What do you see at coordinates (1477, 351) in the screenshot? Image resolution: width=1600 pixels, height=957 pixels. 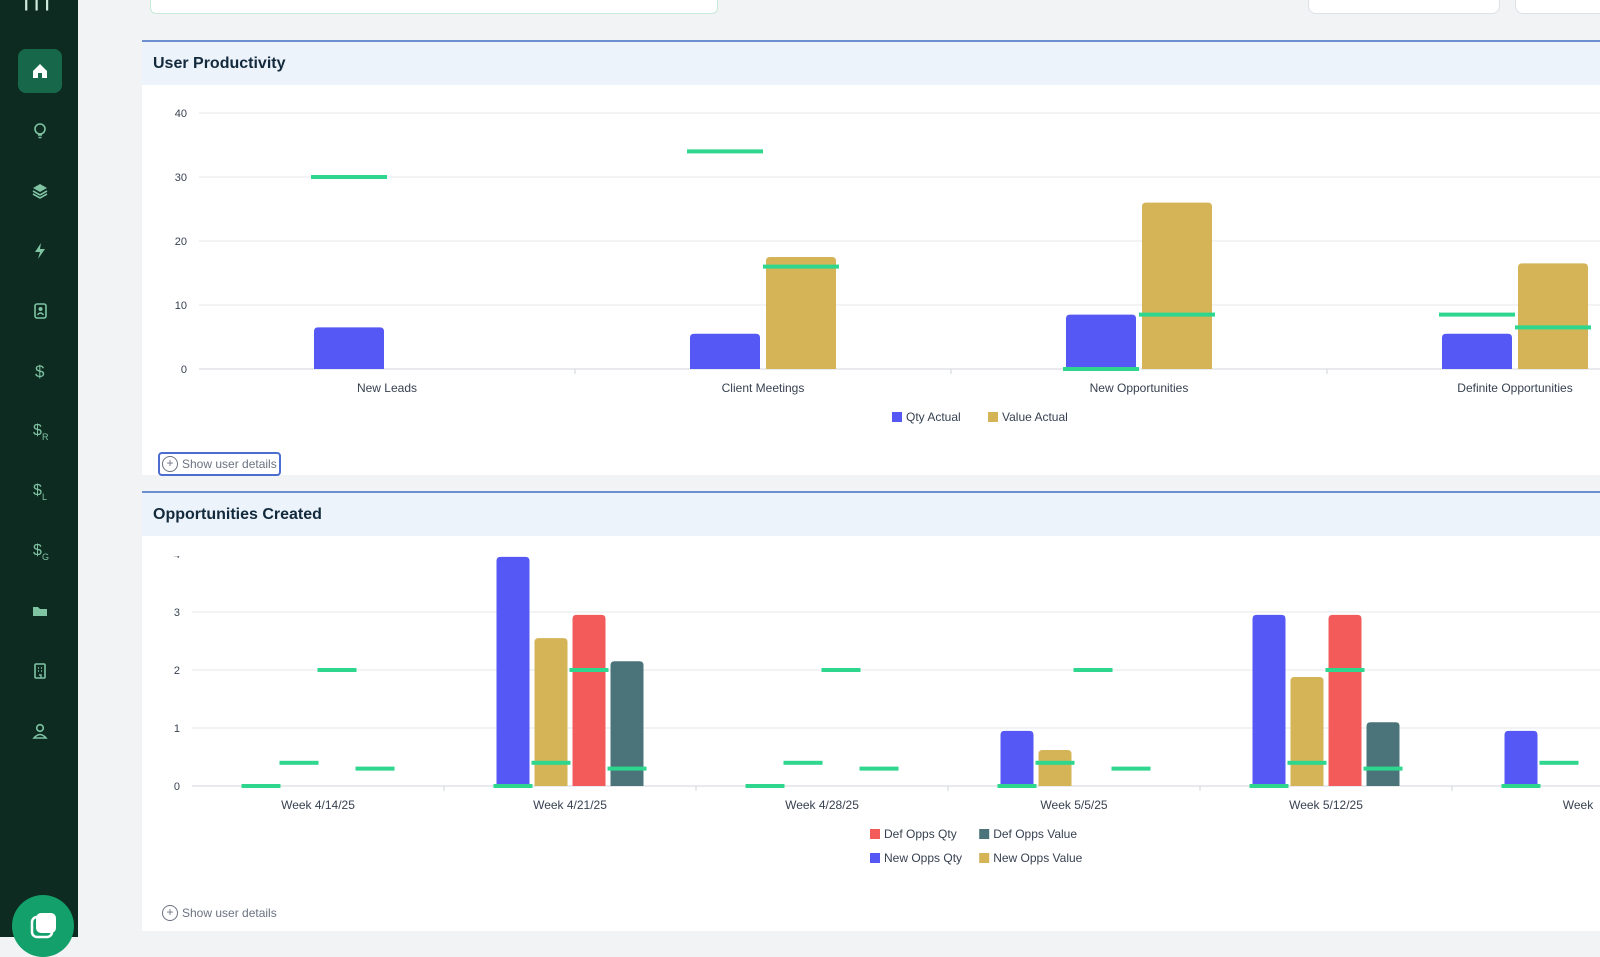 I see `bar-qty-actual` at bounding box center [1477, 351].